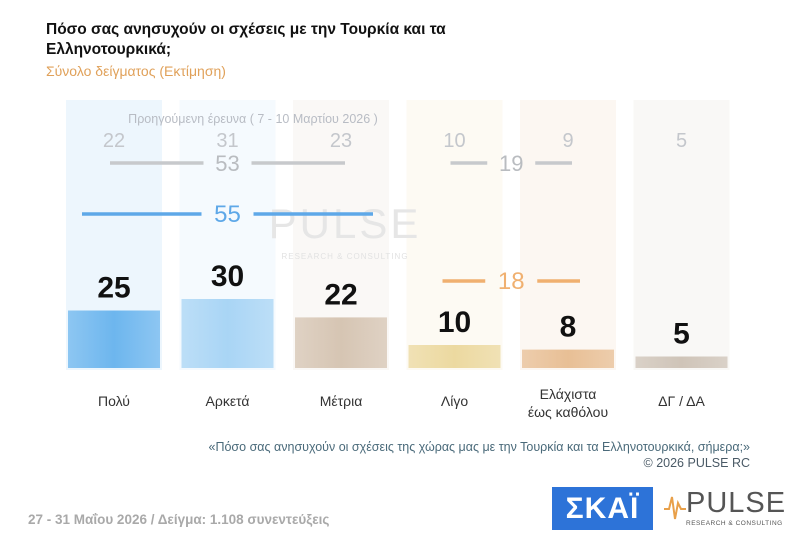 The width and height of the screenshot is (798, 548). I want to click on pulse-logo: PULSE RESEARCH & CONSULTING, so click(725, 509).